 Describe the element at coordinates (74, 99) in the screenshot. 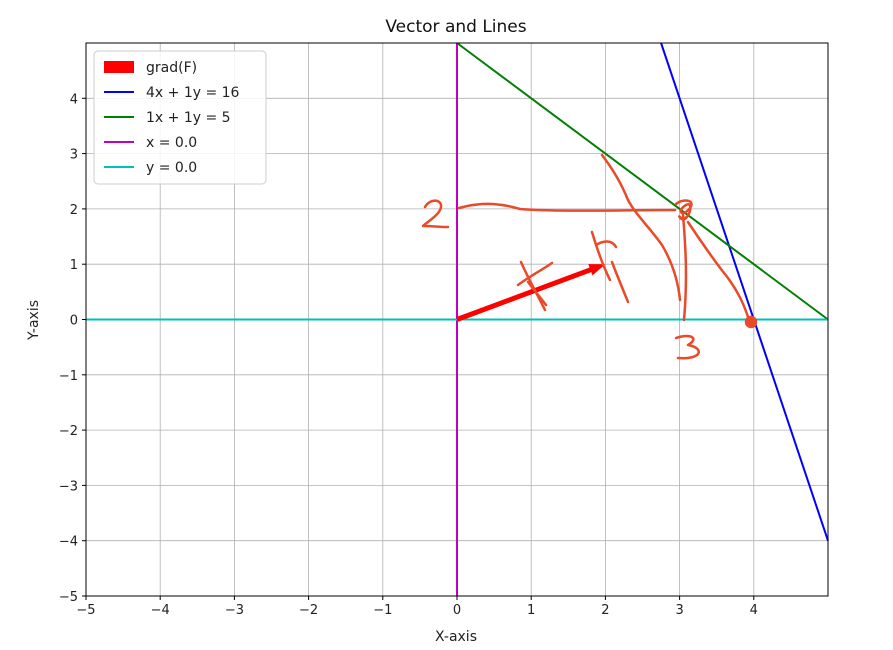

I see `y-tick-label: 4` at that location.